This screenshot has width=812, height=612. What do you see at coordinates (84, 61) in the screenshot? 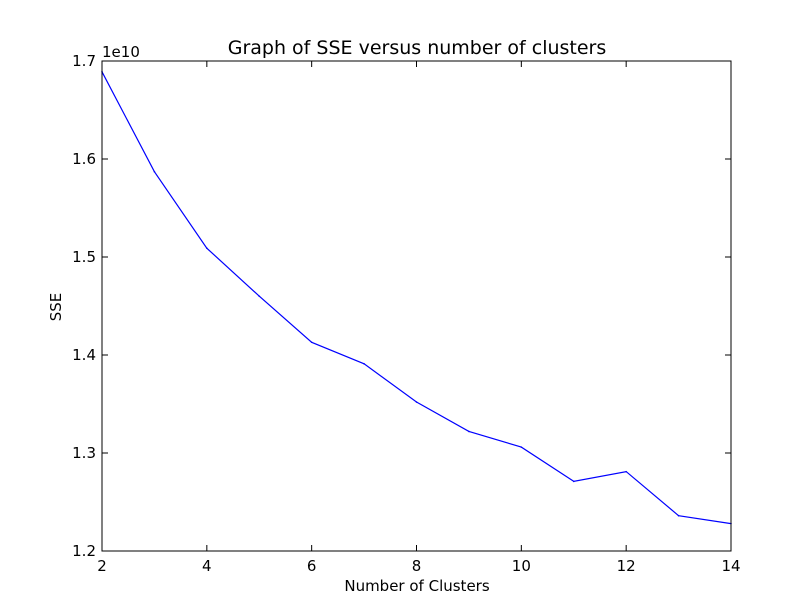
I see `y-tick-label: 1.7` at bounding box center [84, 61].